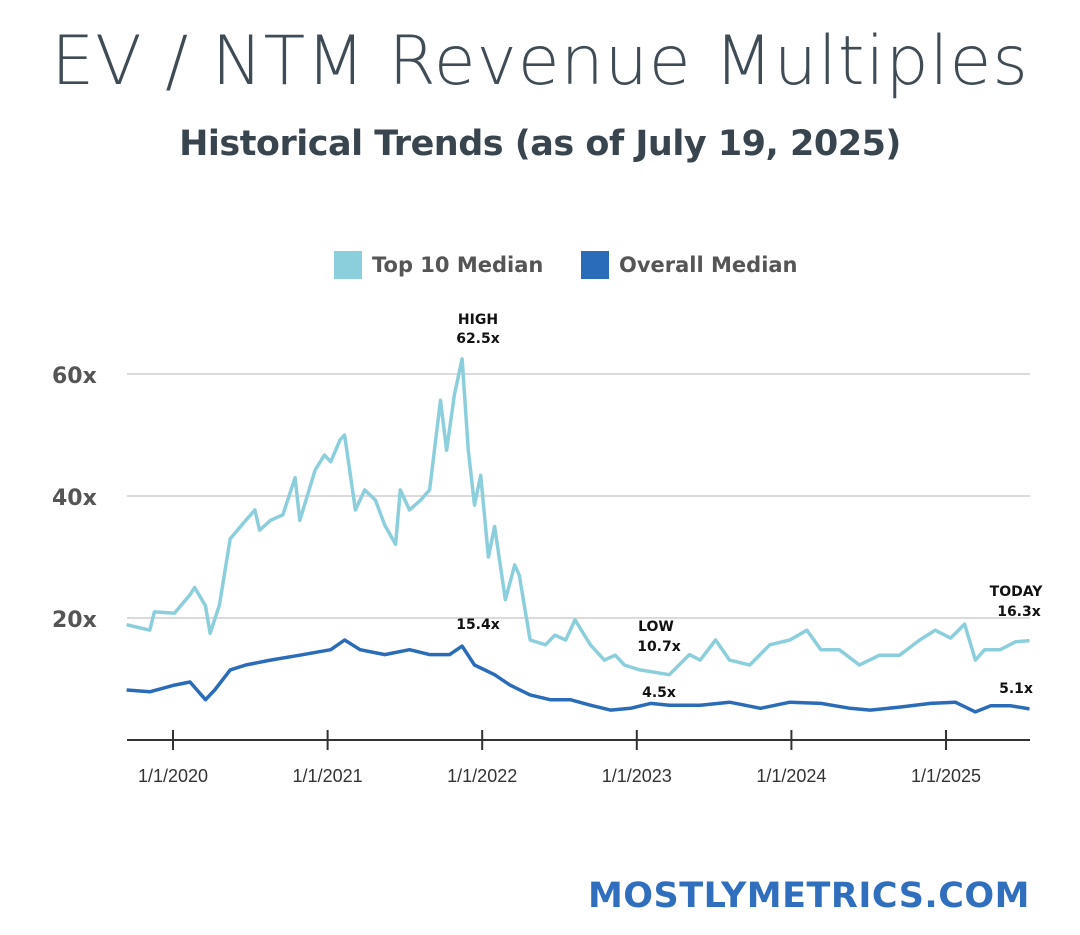 This screenshot has width=1080, height=935. I want to click on annotation-value: 62.5x, so click(478, 339).